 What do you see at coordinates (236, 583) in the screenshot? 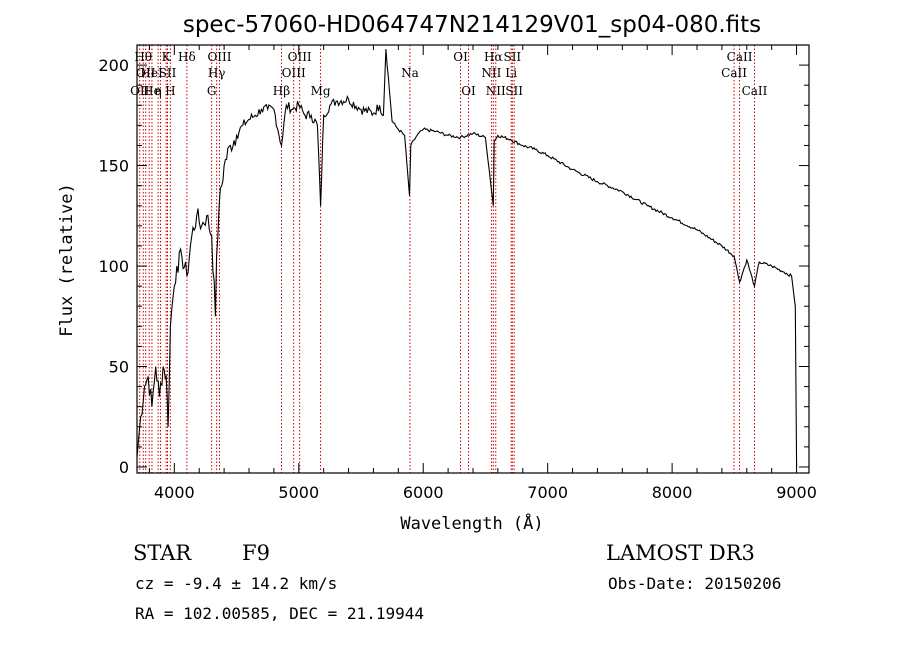
I see `redshift-velocity: cz = -9.4 ± 14.2 km/s` at bounding box center [236, 583].